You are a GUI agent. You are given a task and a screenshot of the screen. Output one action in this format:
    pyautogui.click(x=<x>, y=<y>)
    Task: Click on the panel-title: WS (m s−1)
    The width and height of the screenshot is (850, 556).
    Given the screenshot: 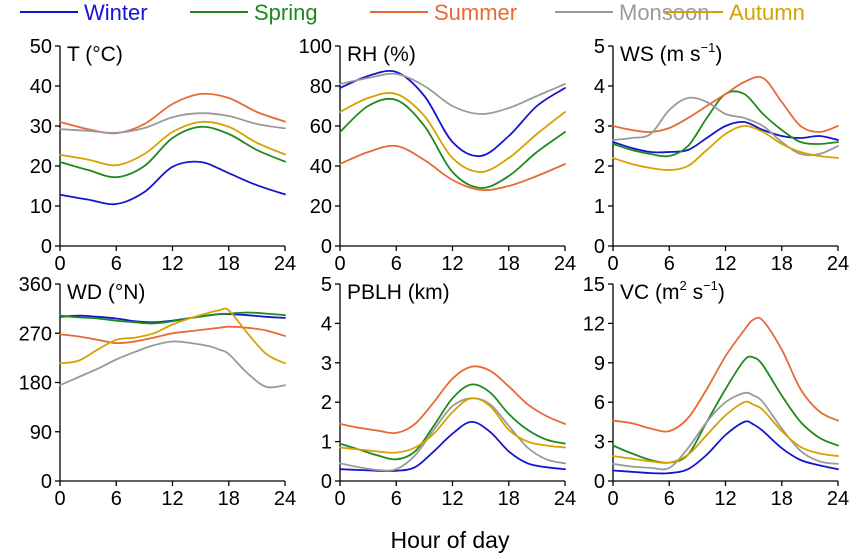 What is the action you would take?
    pyautogui.click(x=671, y=53)
    